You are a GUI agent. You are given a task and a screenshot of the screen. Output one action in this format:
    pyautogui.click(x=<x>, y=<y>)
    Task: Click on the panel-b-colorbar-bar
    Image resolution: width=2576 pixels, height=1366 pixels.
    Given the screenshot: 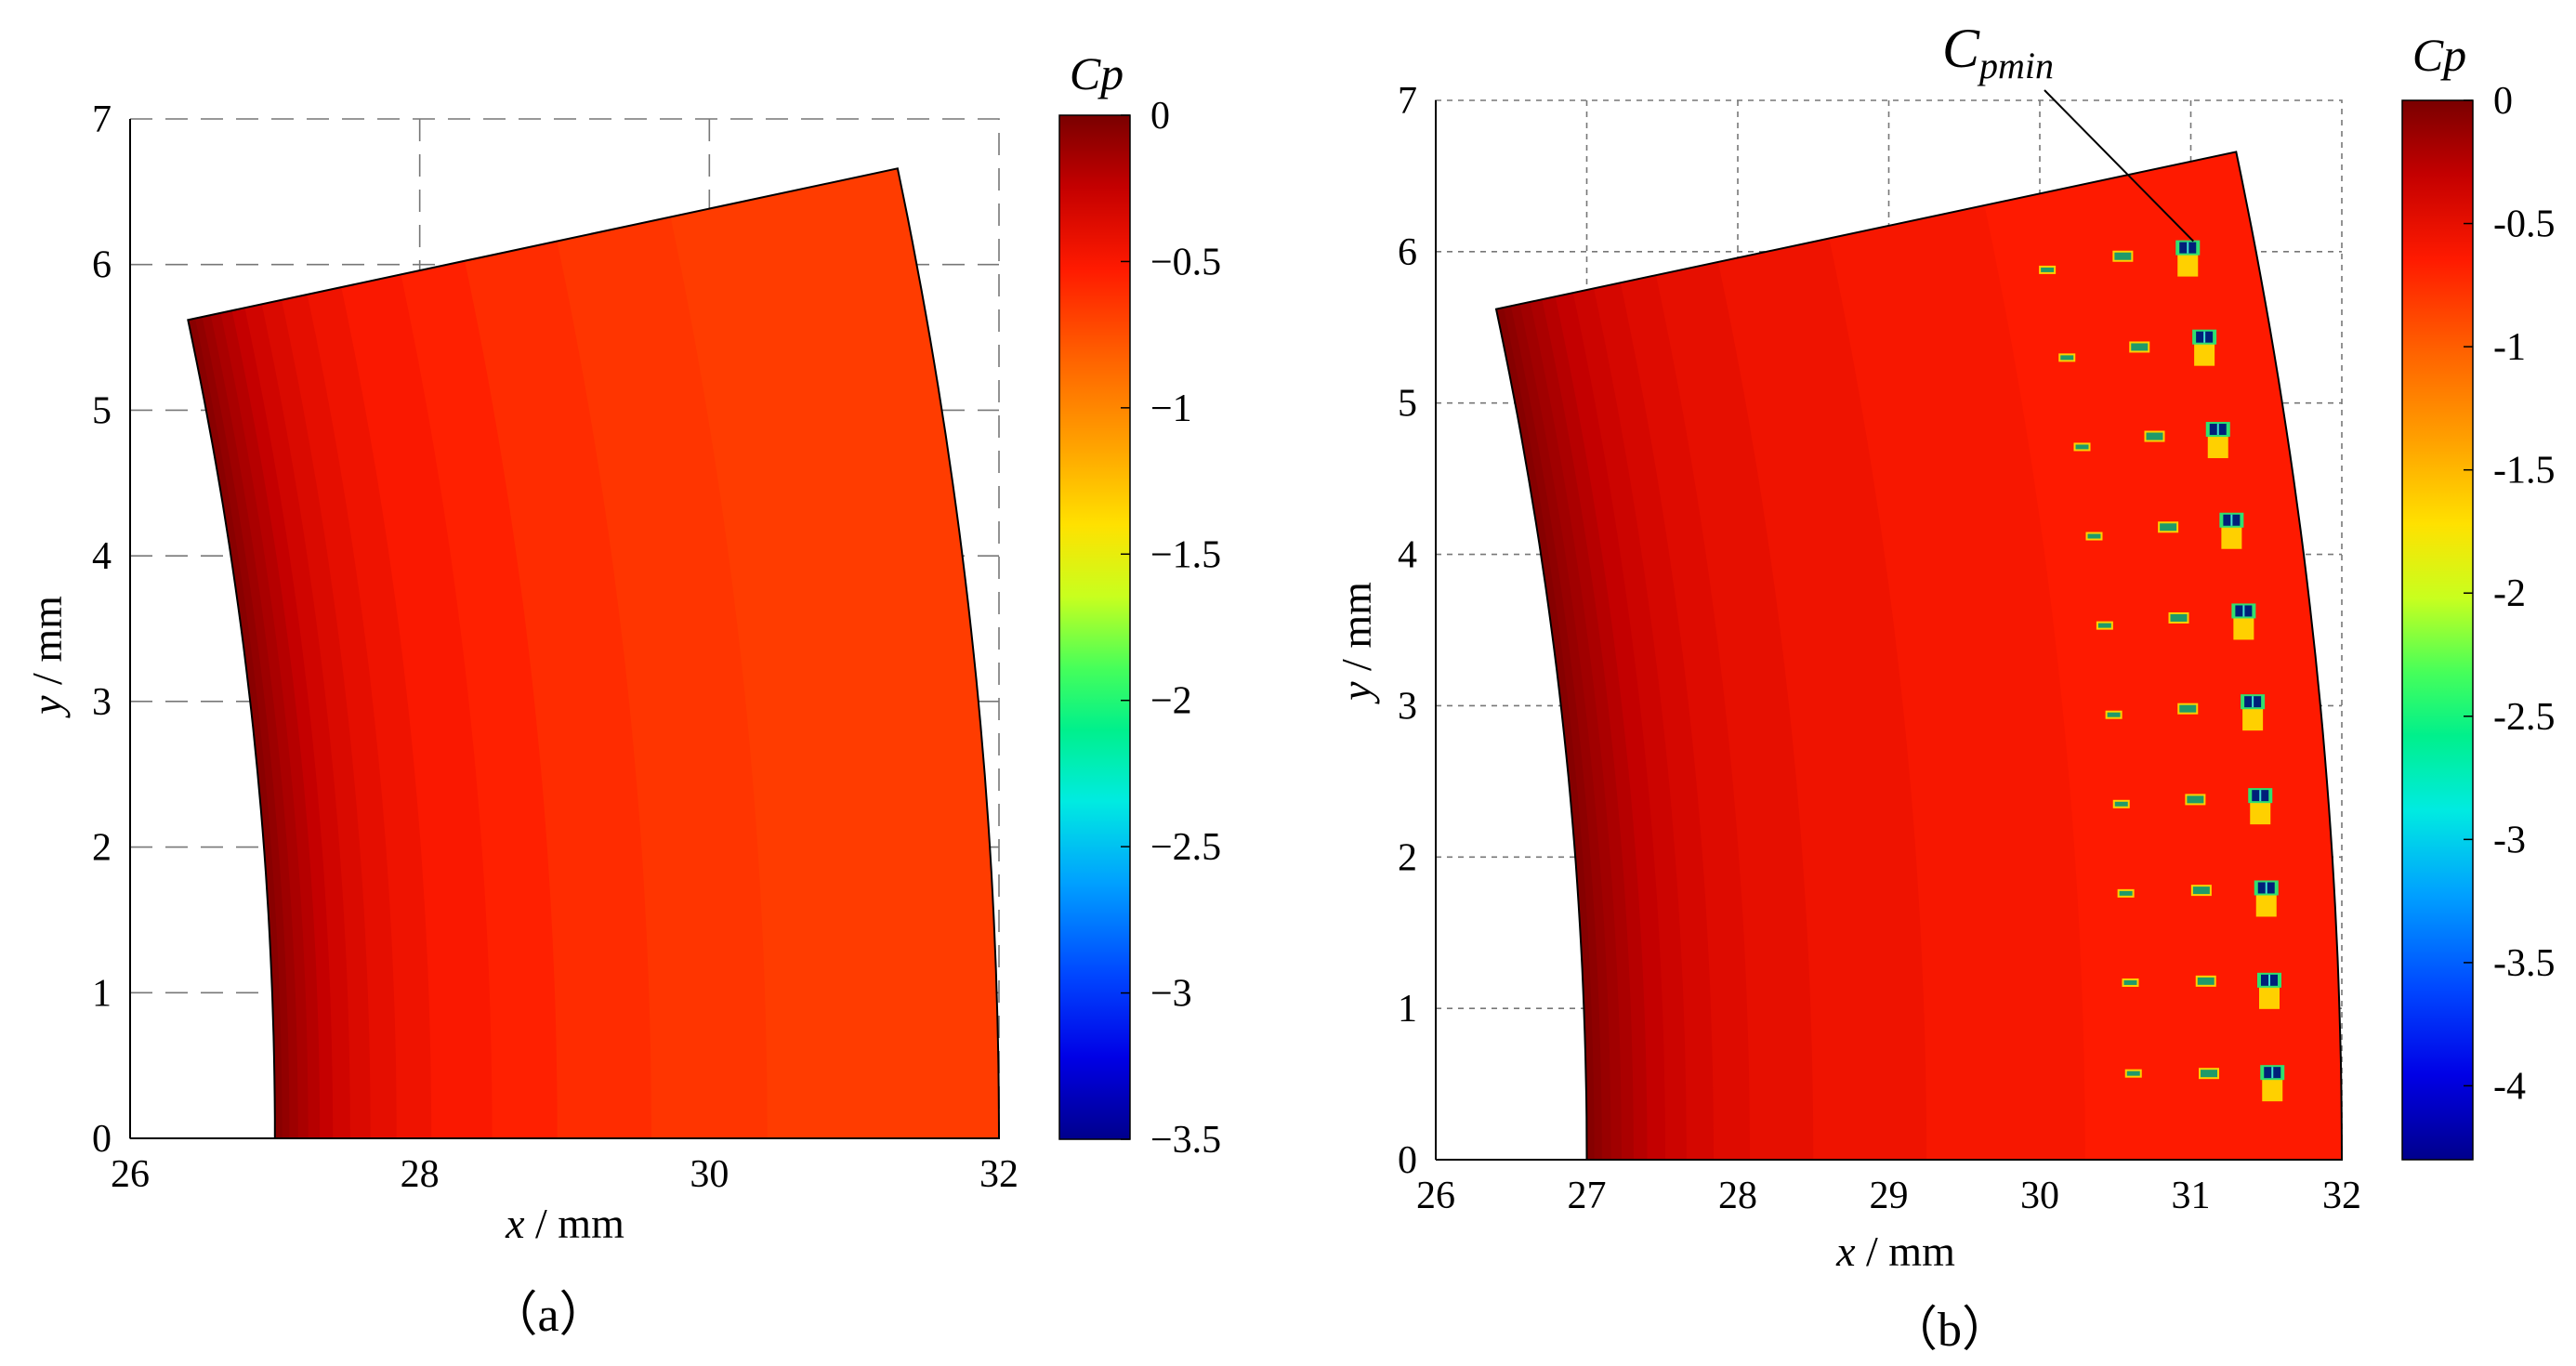 What is the action you would take?
    pyautogui.click(x=2437, y=630)
    